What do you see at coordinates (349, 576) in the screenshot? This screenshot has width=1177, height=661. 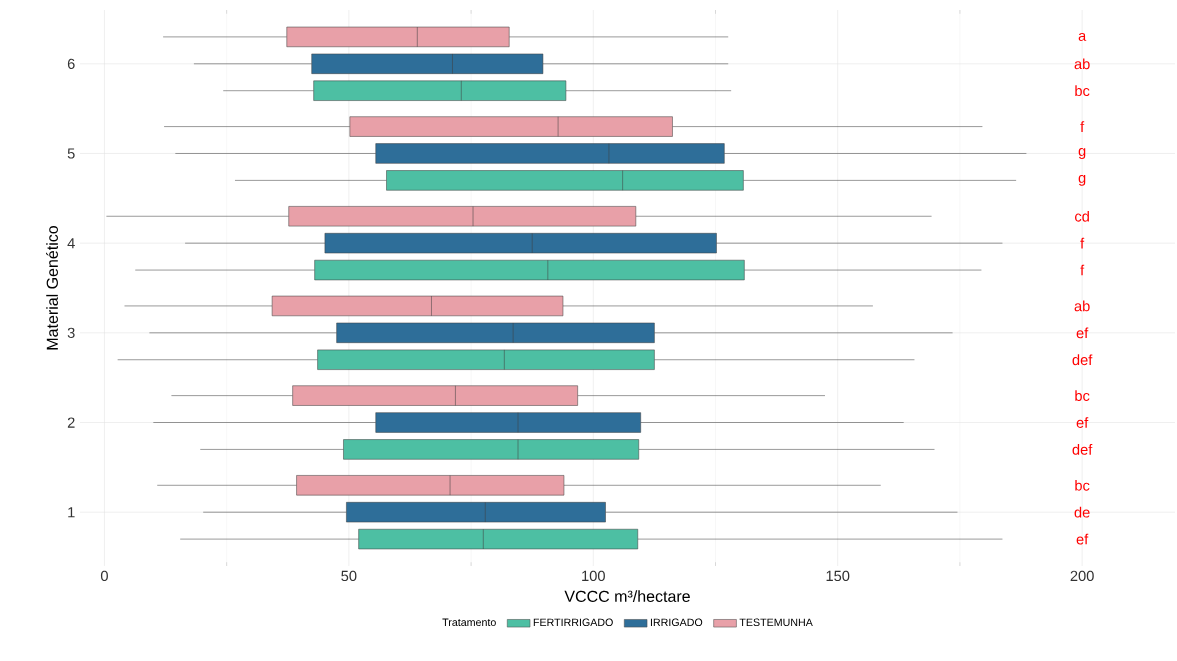 I see `x-tick-label: 50` at bounding box center [349, 576].